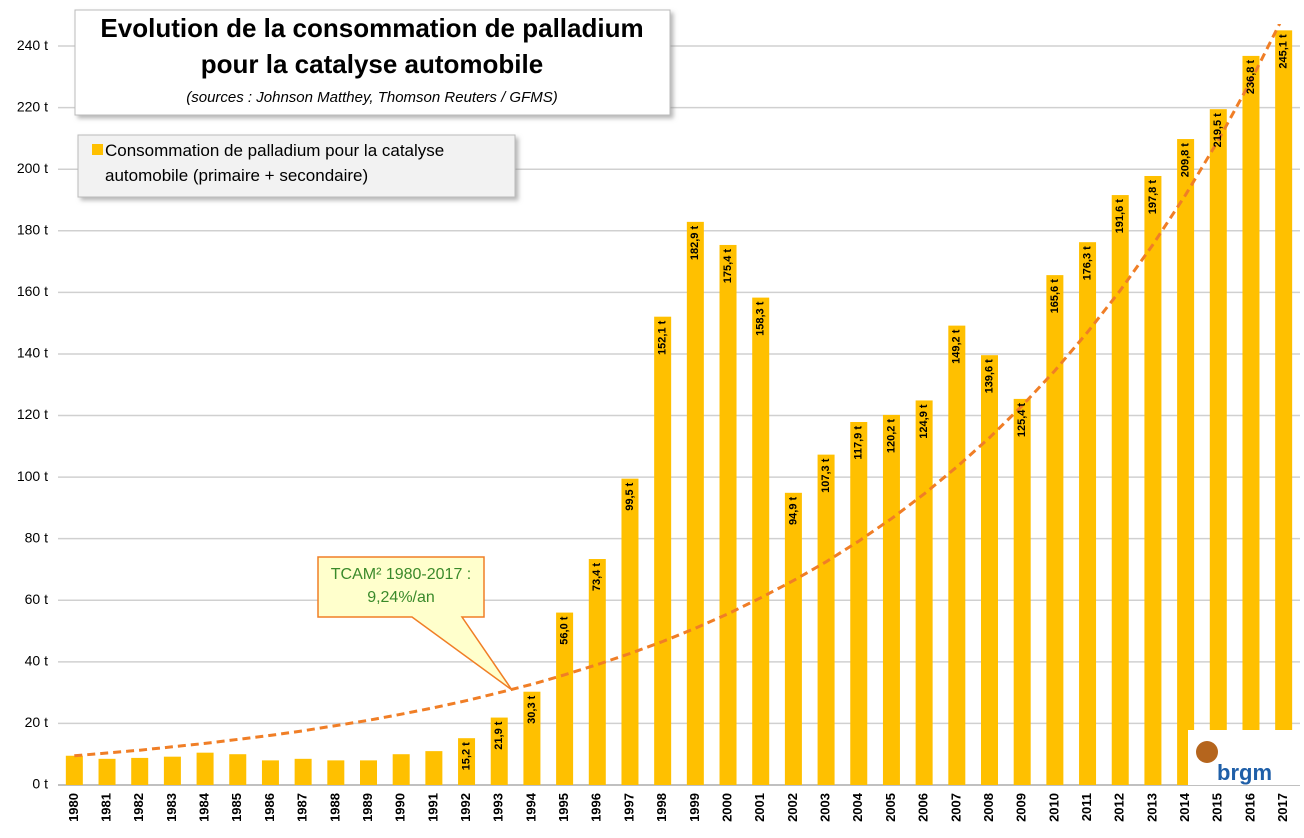 The image size is (1304, 838). What do you see at coordinates (32, 106) in the screenshot?
I see `y-tick-label: 220 t` at bounding box center [32, 106].